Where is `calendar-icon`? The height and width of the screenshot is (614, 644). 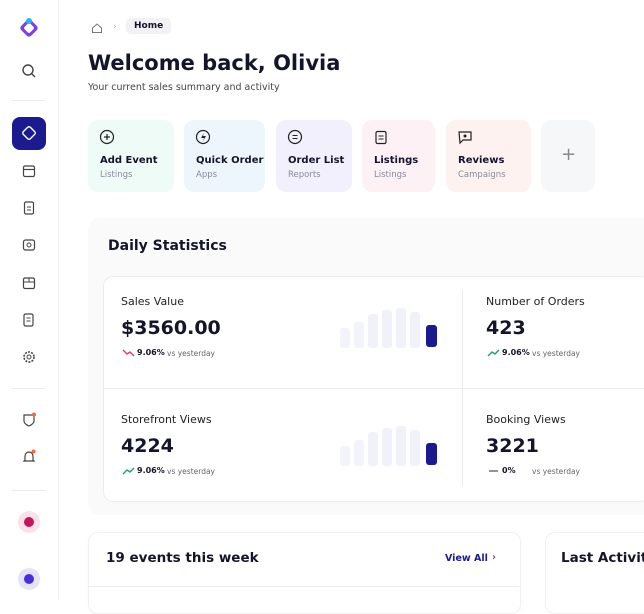 calendar-icon is located at coordinates (29, 171).